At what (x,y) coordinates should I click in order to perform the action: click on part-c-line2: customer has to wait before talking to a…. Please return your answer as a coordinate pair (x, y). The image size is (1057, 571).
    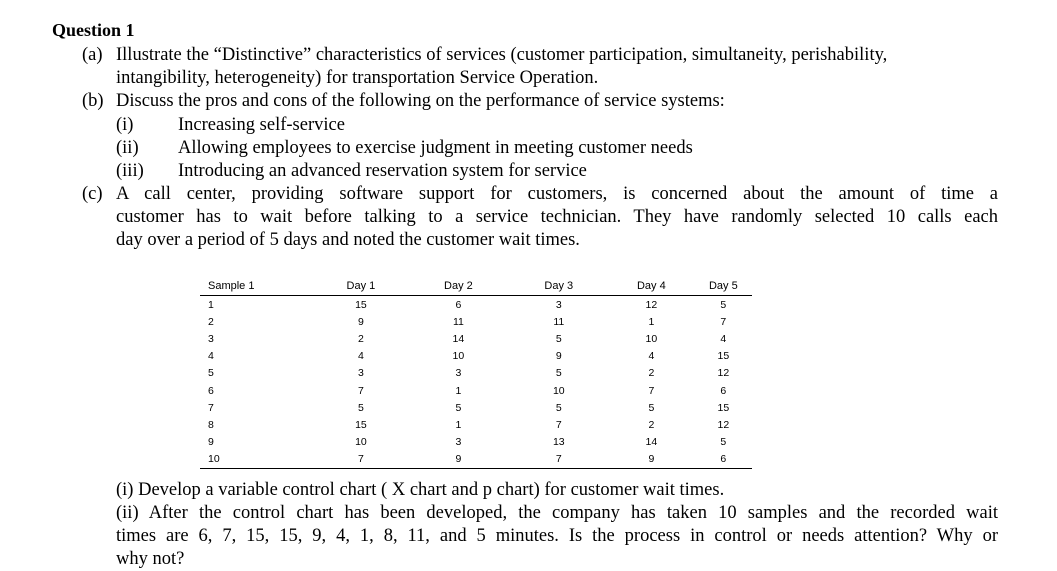
    Looking at the image, I should click on (557, 217).